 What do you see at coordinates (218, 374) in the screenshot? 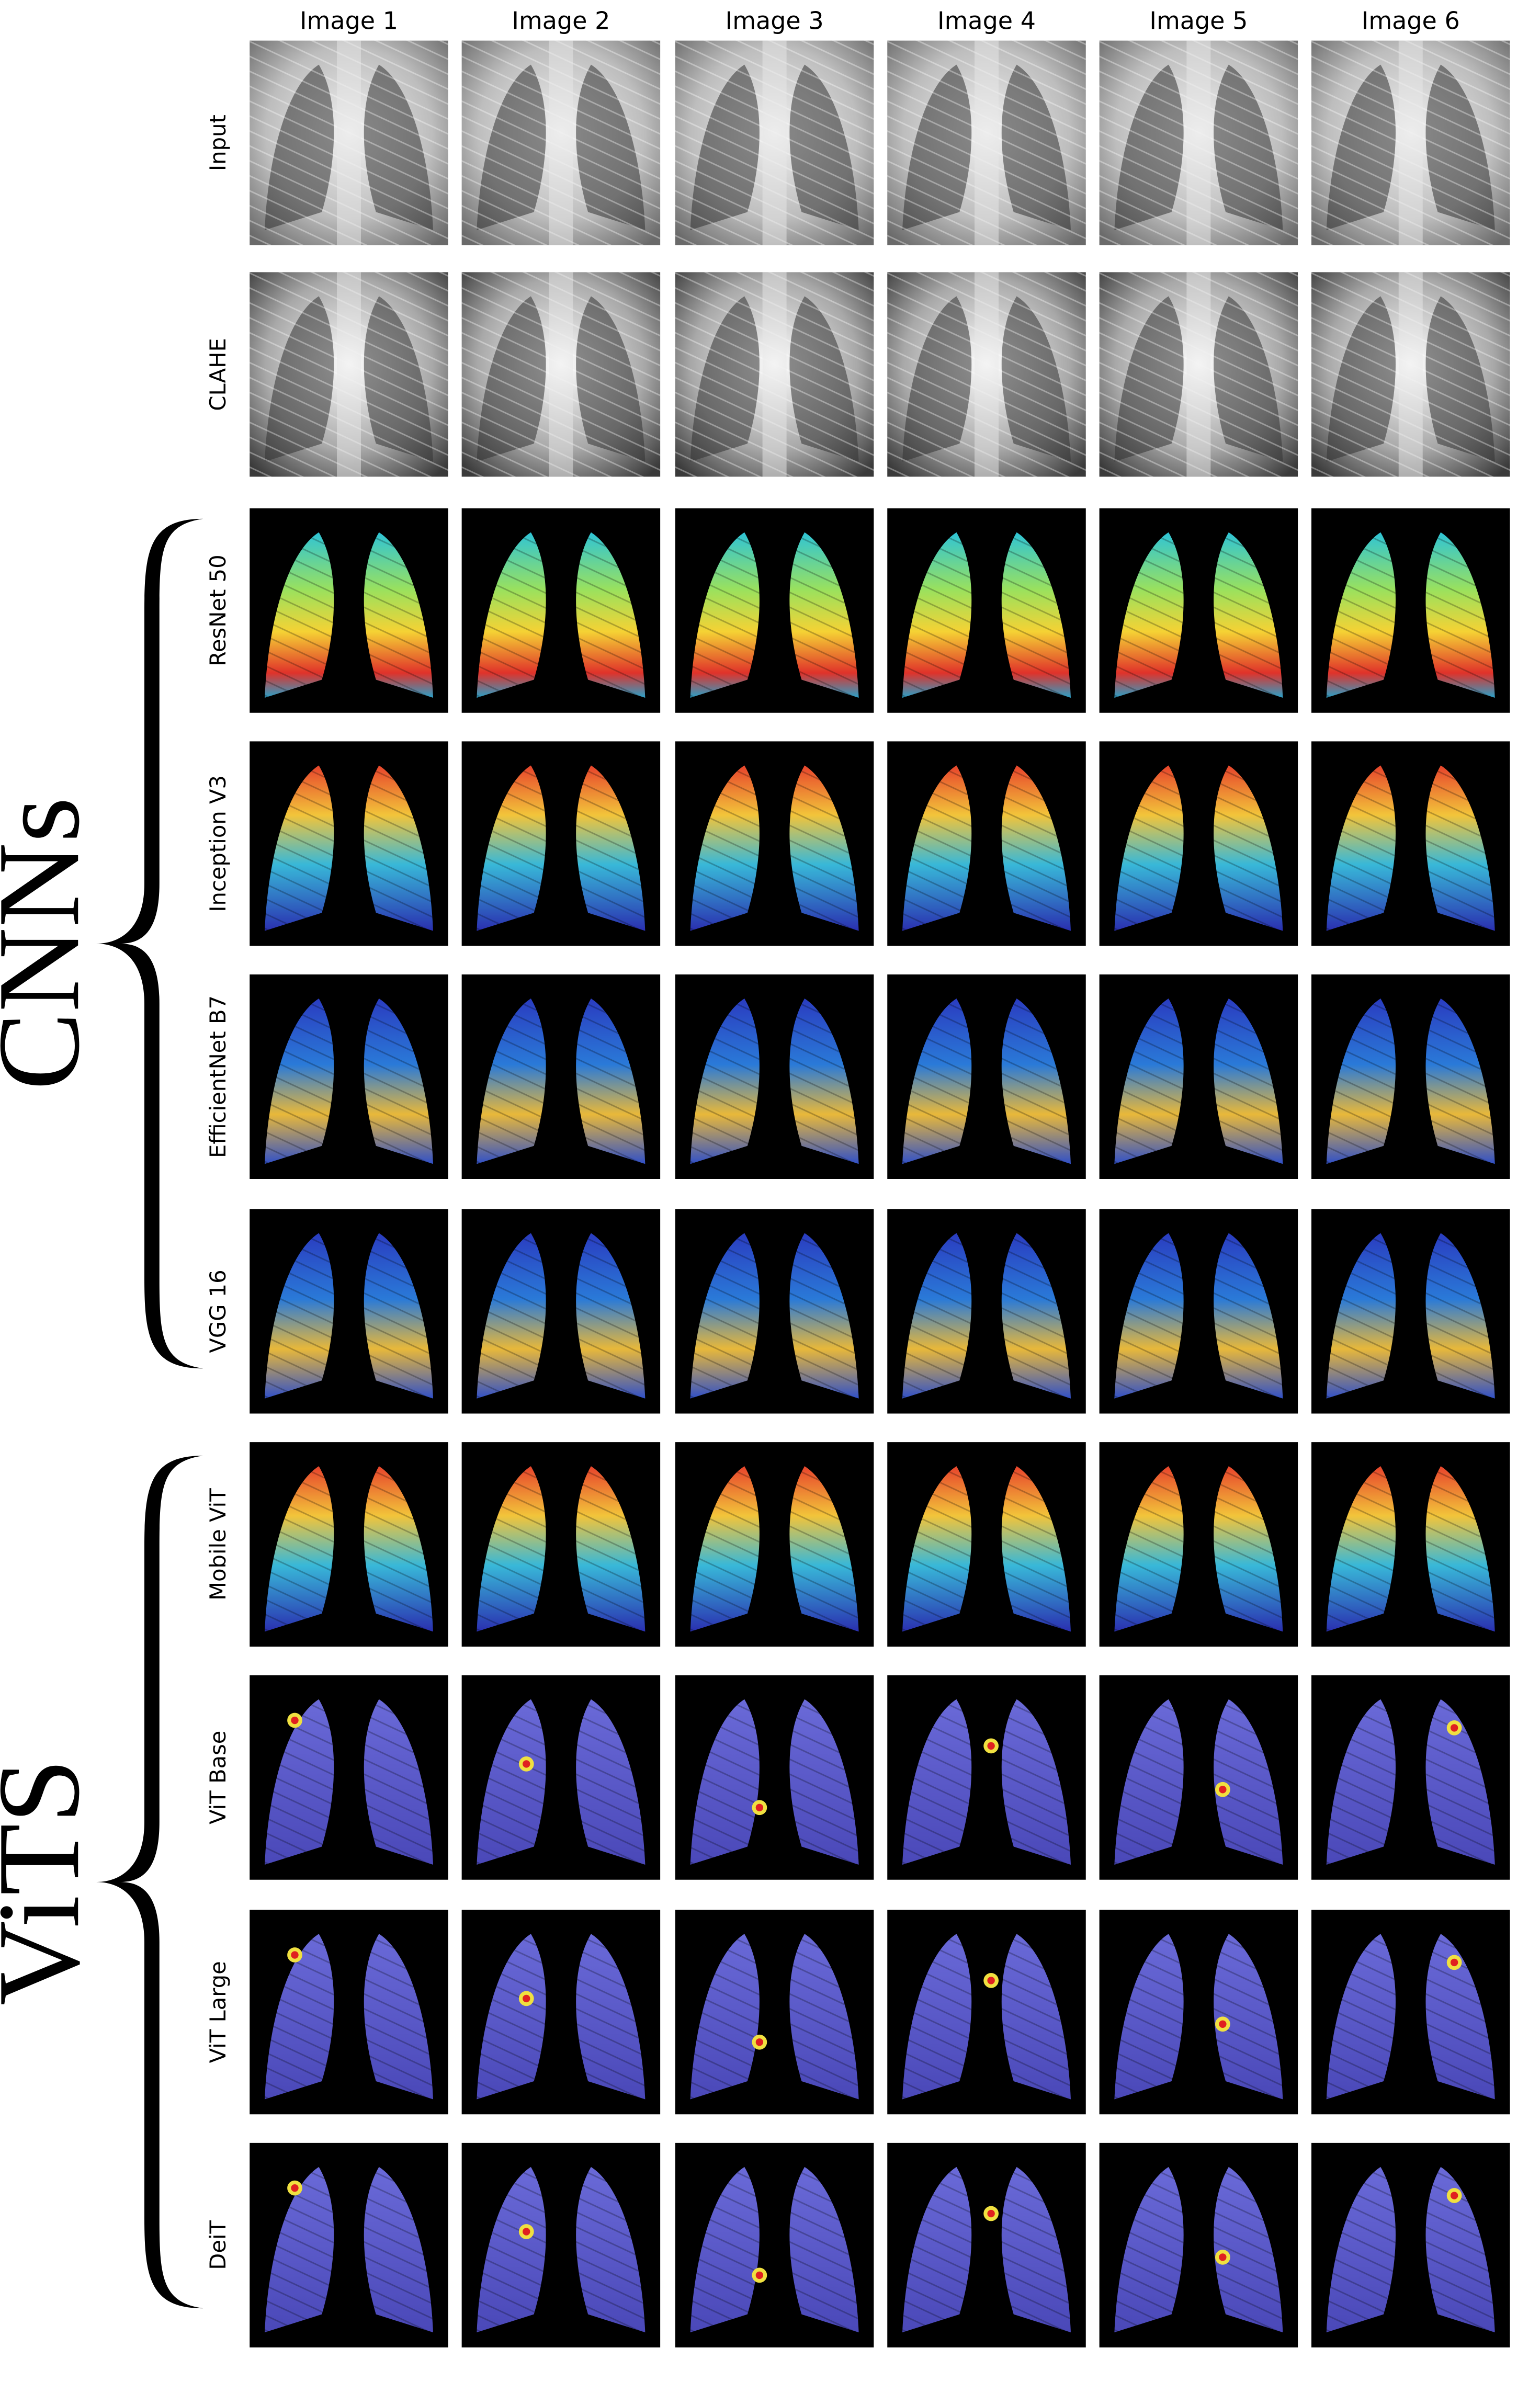
I see `row-label: CLAHE` at bounding box center [218, 374].